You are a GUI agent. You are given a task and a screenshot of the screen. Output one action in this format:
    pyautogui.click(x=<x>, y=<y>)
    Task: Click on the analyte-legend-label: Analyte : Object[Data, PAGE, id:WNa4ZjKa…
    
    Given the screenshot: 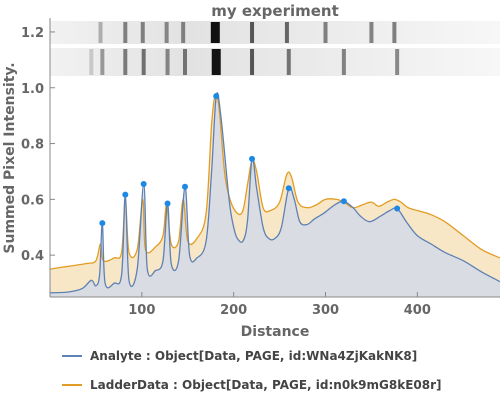 What is the action you would take?
    pyautogui.click(x=254, y=356)
    